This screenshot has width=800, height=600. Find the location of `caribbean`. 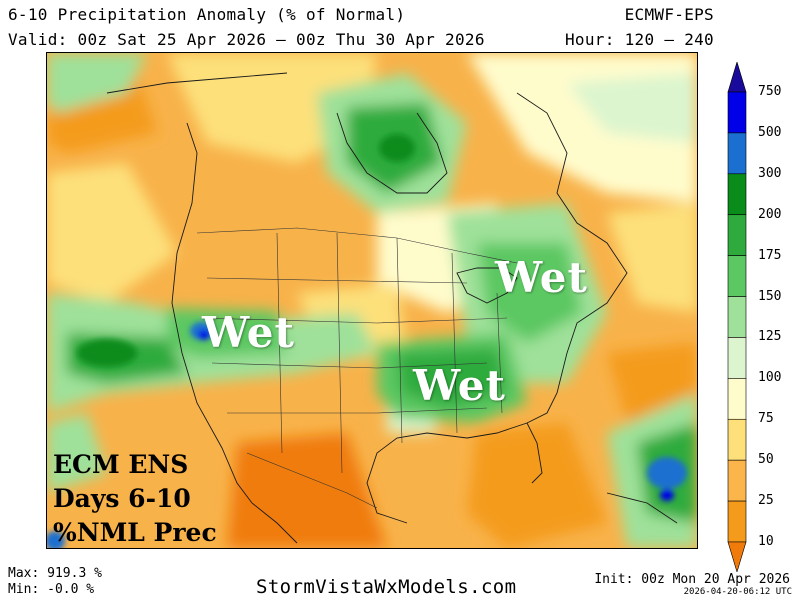

caribbean is located at coordinates (642, 508).